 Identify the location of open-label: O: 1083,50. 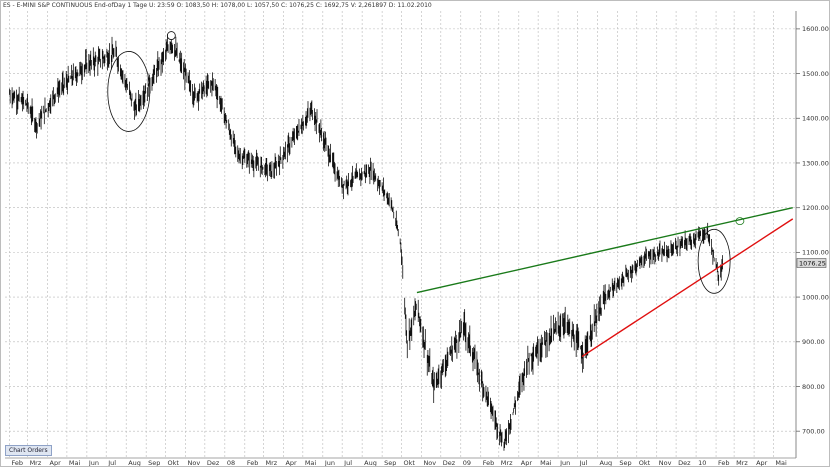
(193, 5).